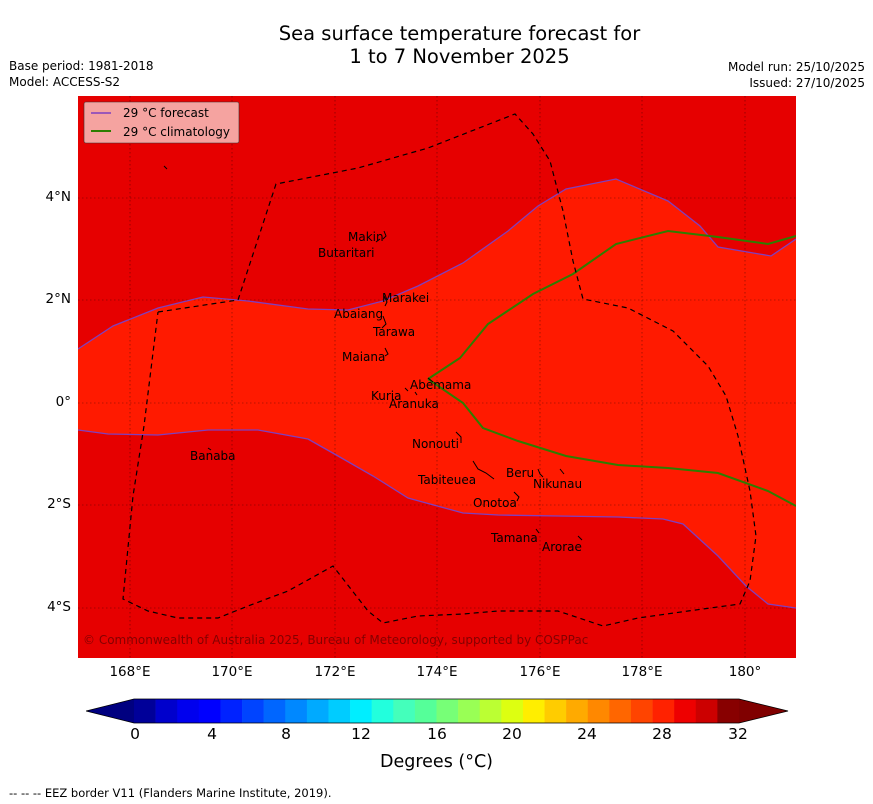 The image size is (873, 804). What do you see at coordinates (738, 734) in the screenshot?
I see `colorbar-tick-32: 32` at bounding box center [738, 734].